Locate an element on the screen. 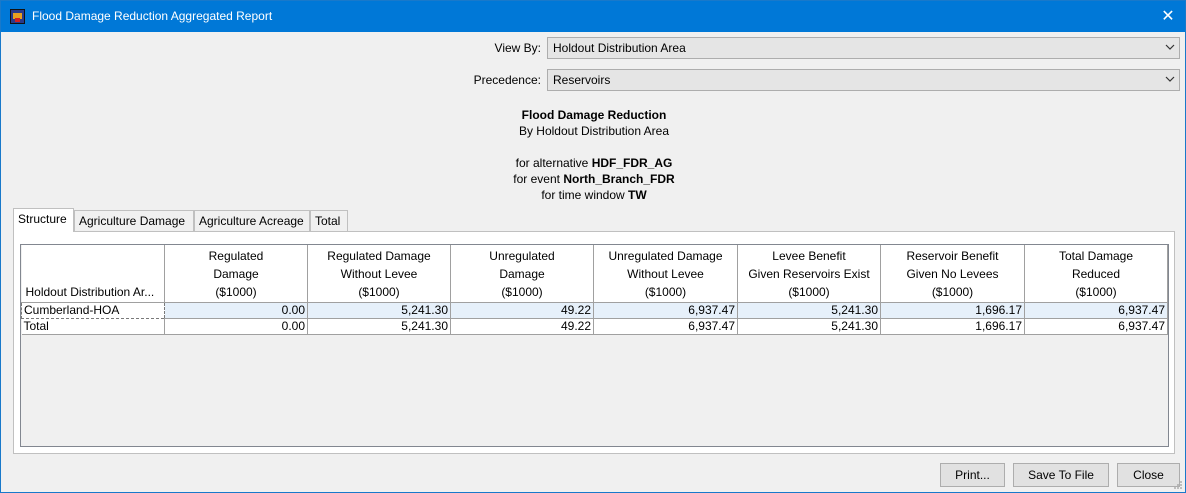 The height and width of the screenshot is (493, 1186). table-cell: Total is located at coordinates (93, 326).